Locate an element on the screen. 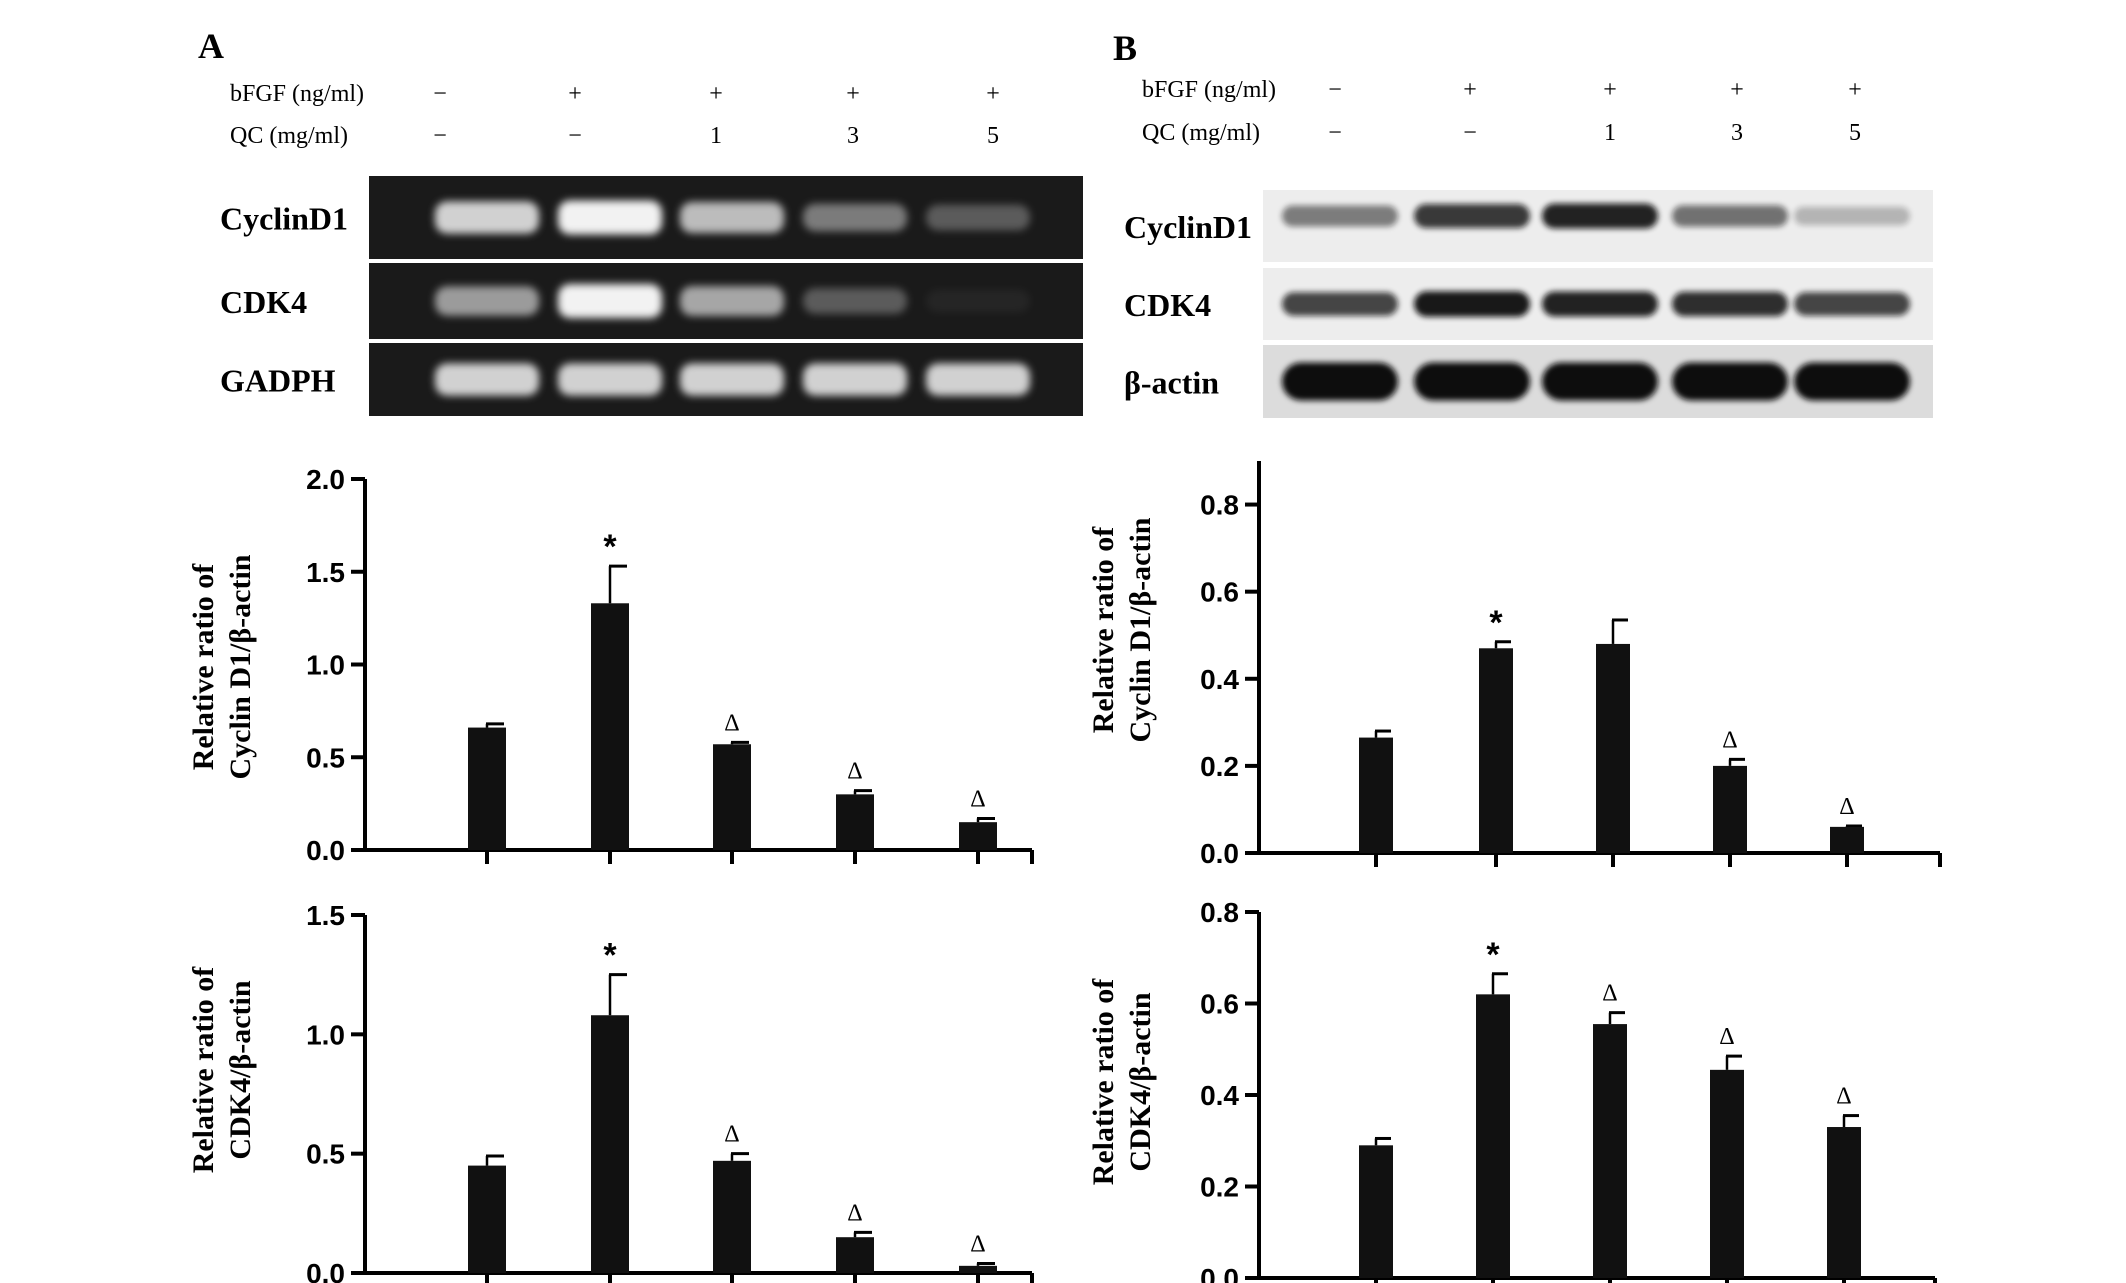  blot-strip-label: β-actin is located at coordinates (1171, 383).